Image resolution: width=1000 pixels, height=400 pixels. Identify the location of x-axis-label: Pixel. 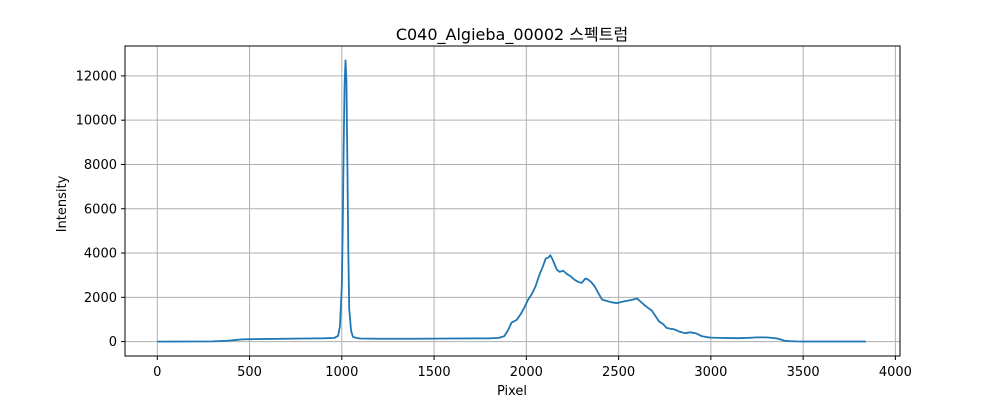
(512, 391).